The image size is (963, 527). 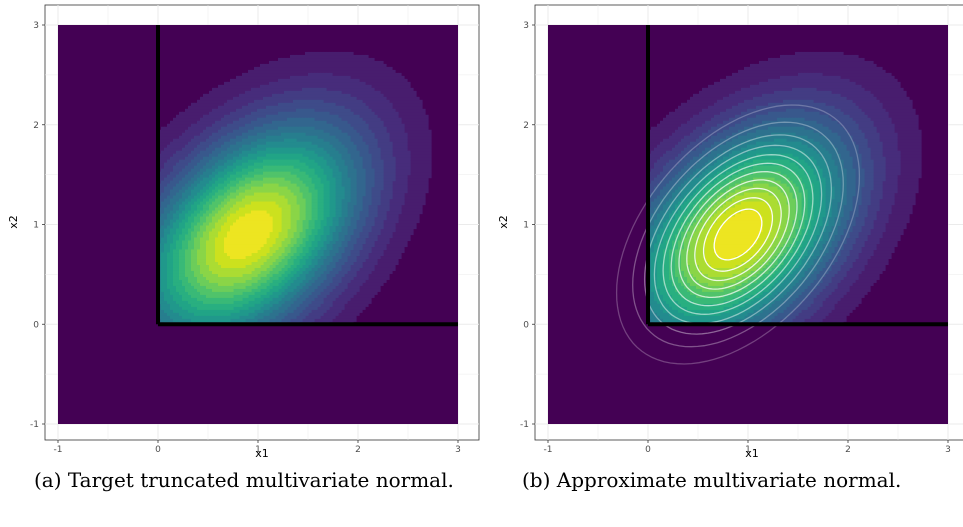 What do you see at coordinates (235, 113) in the screenshot?
I see `chart-a-heat-cell-2050` at bounding box center [235, 113].